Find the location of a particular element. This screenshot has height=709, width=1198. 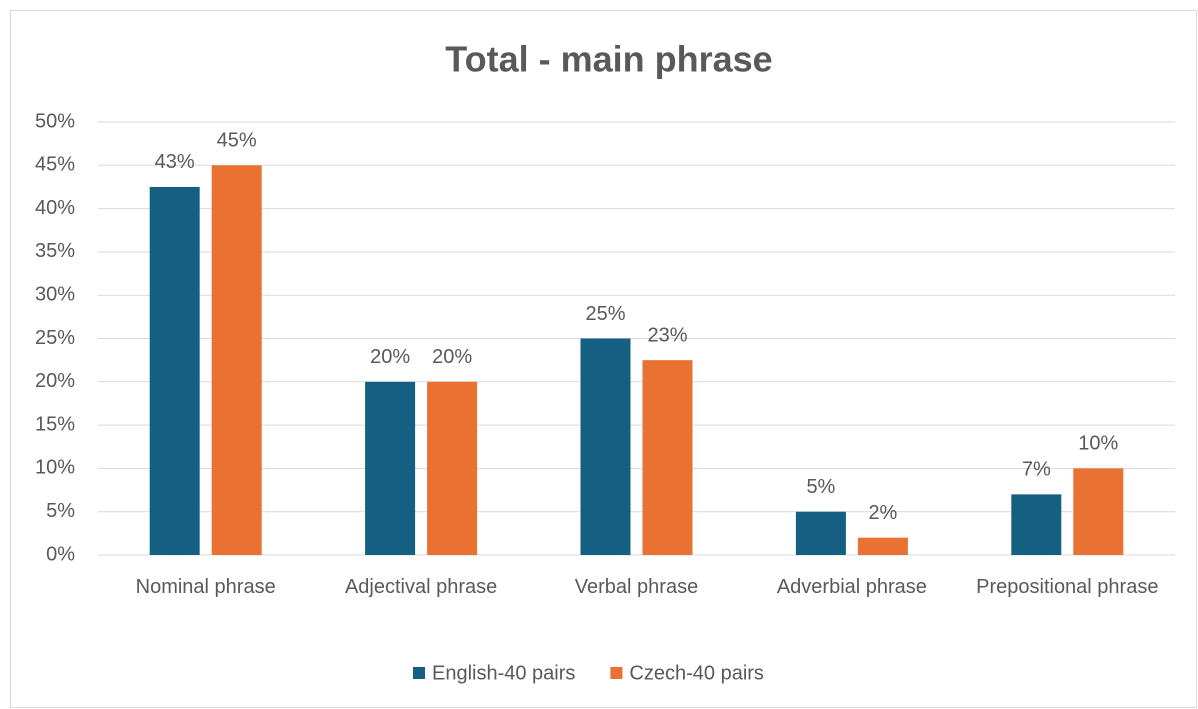

y-tick-label: 40% is located at coordinates (55, 208).